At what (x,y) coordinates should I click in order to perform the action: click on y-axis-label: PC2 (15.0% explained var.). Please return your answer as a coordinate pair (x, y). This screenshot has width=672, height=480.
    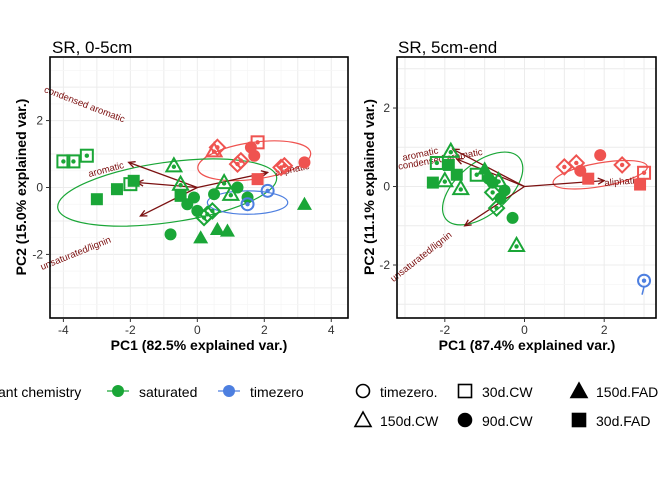
    Looking at the image, I should click on (21, 187).